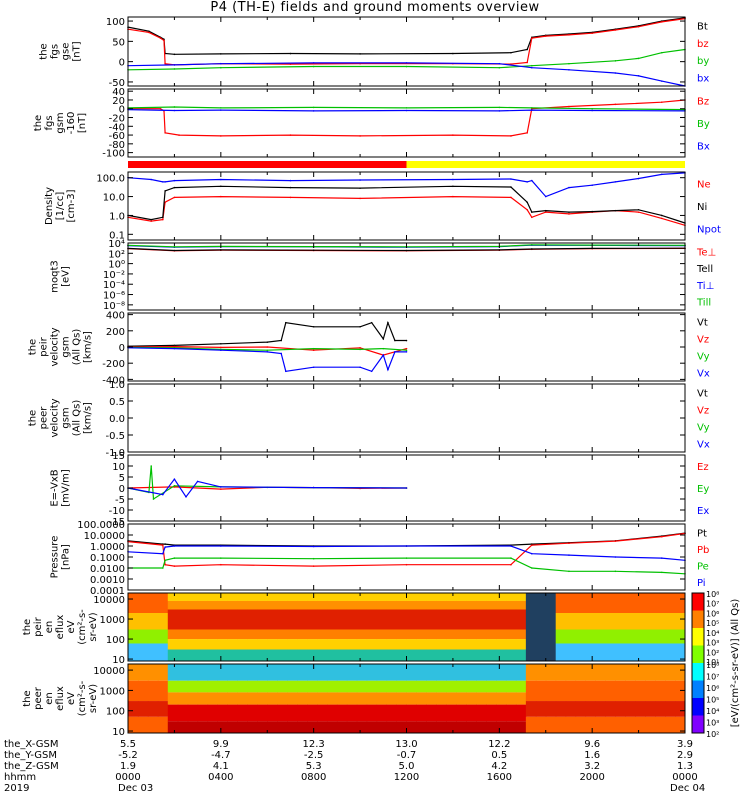 This screenshot has width=750, height=804. What do you see at coordinates (128, 744) in the screenshot?
I see `orbit-value: 5.5` at bounding box center [128, 744].